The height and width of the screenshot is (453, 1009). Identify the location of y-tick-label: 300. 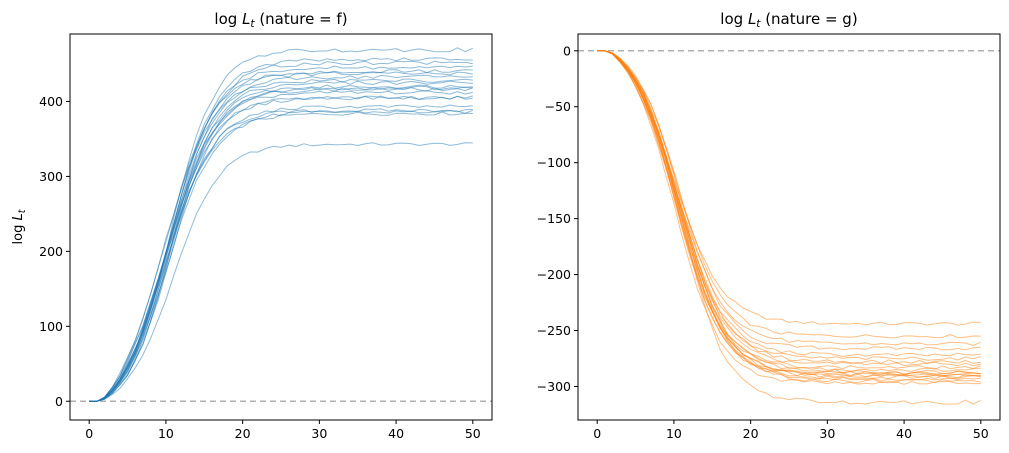
(51, 176).